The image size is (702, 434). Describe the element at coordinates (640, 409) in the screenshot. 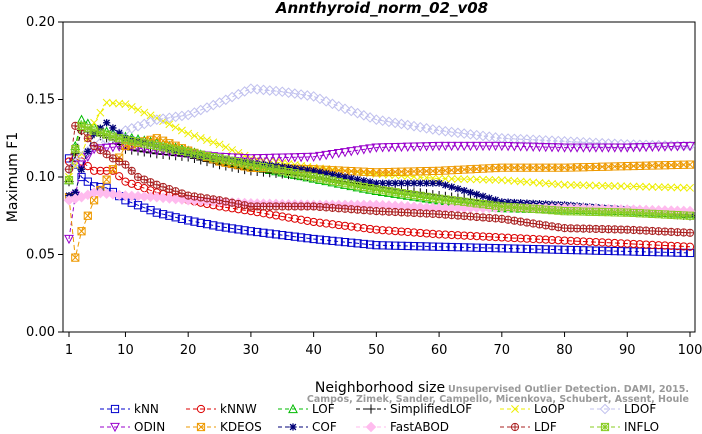

I see `legend-label-ldof: LDOF` at that location.